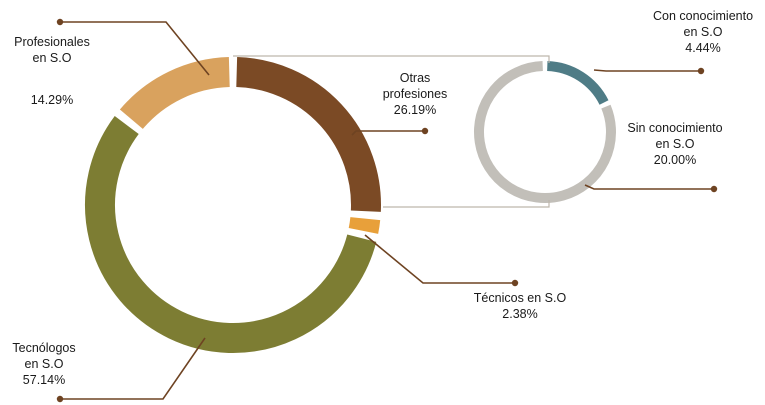 The height and width of the screenshot is (405, 765). Describe the element at coordinates (364, 225) in the screenshot. I see `slice-tecnicos-en-s-o` at that location.